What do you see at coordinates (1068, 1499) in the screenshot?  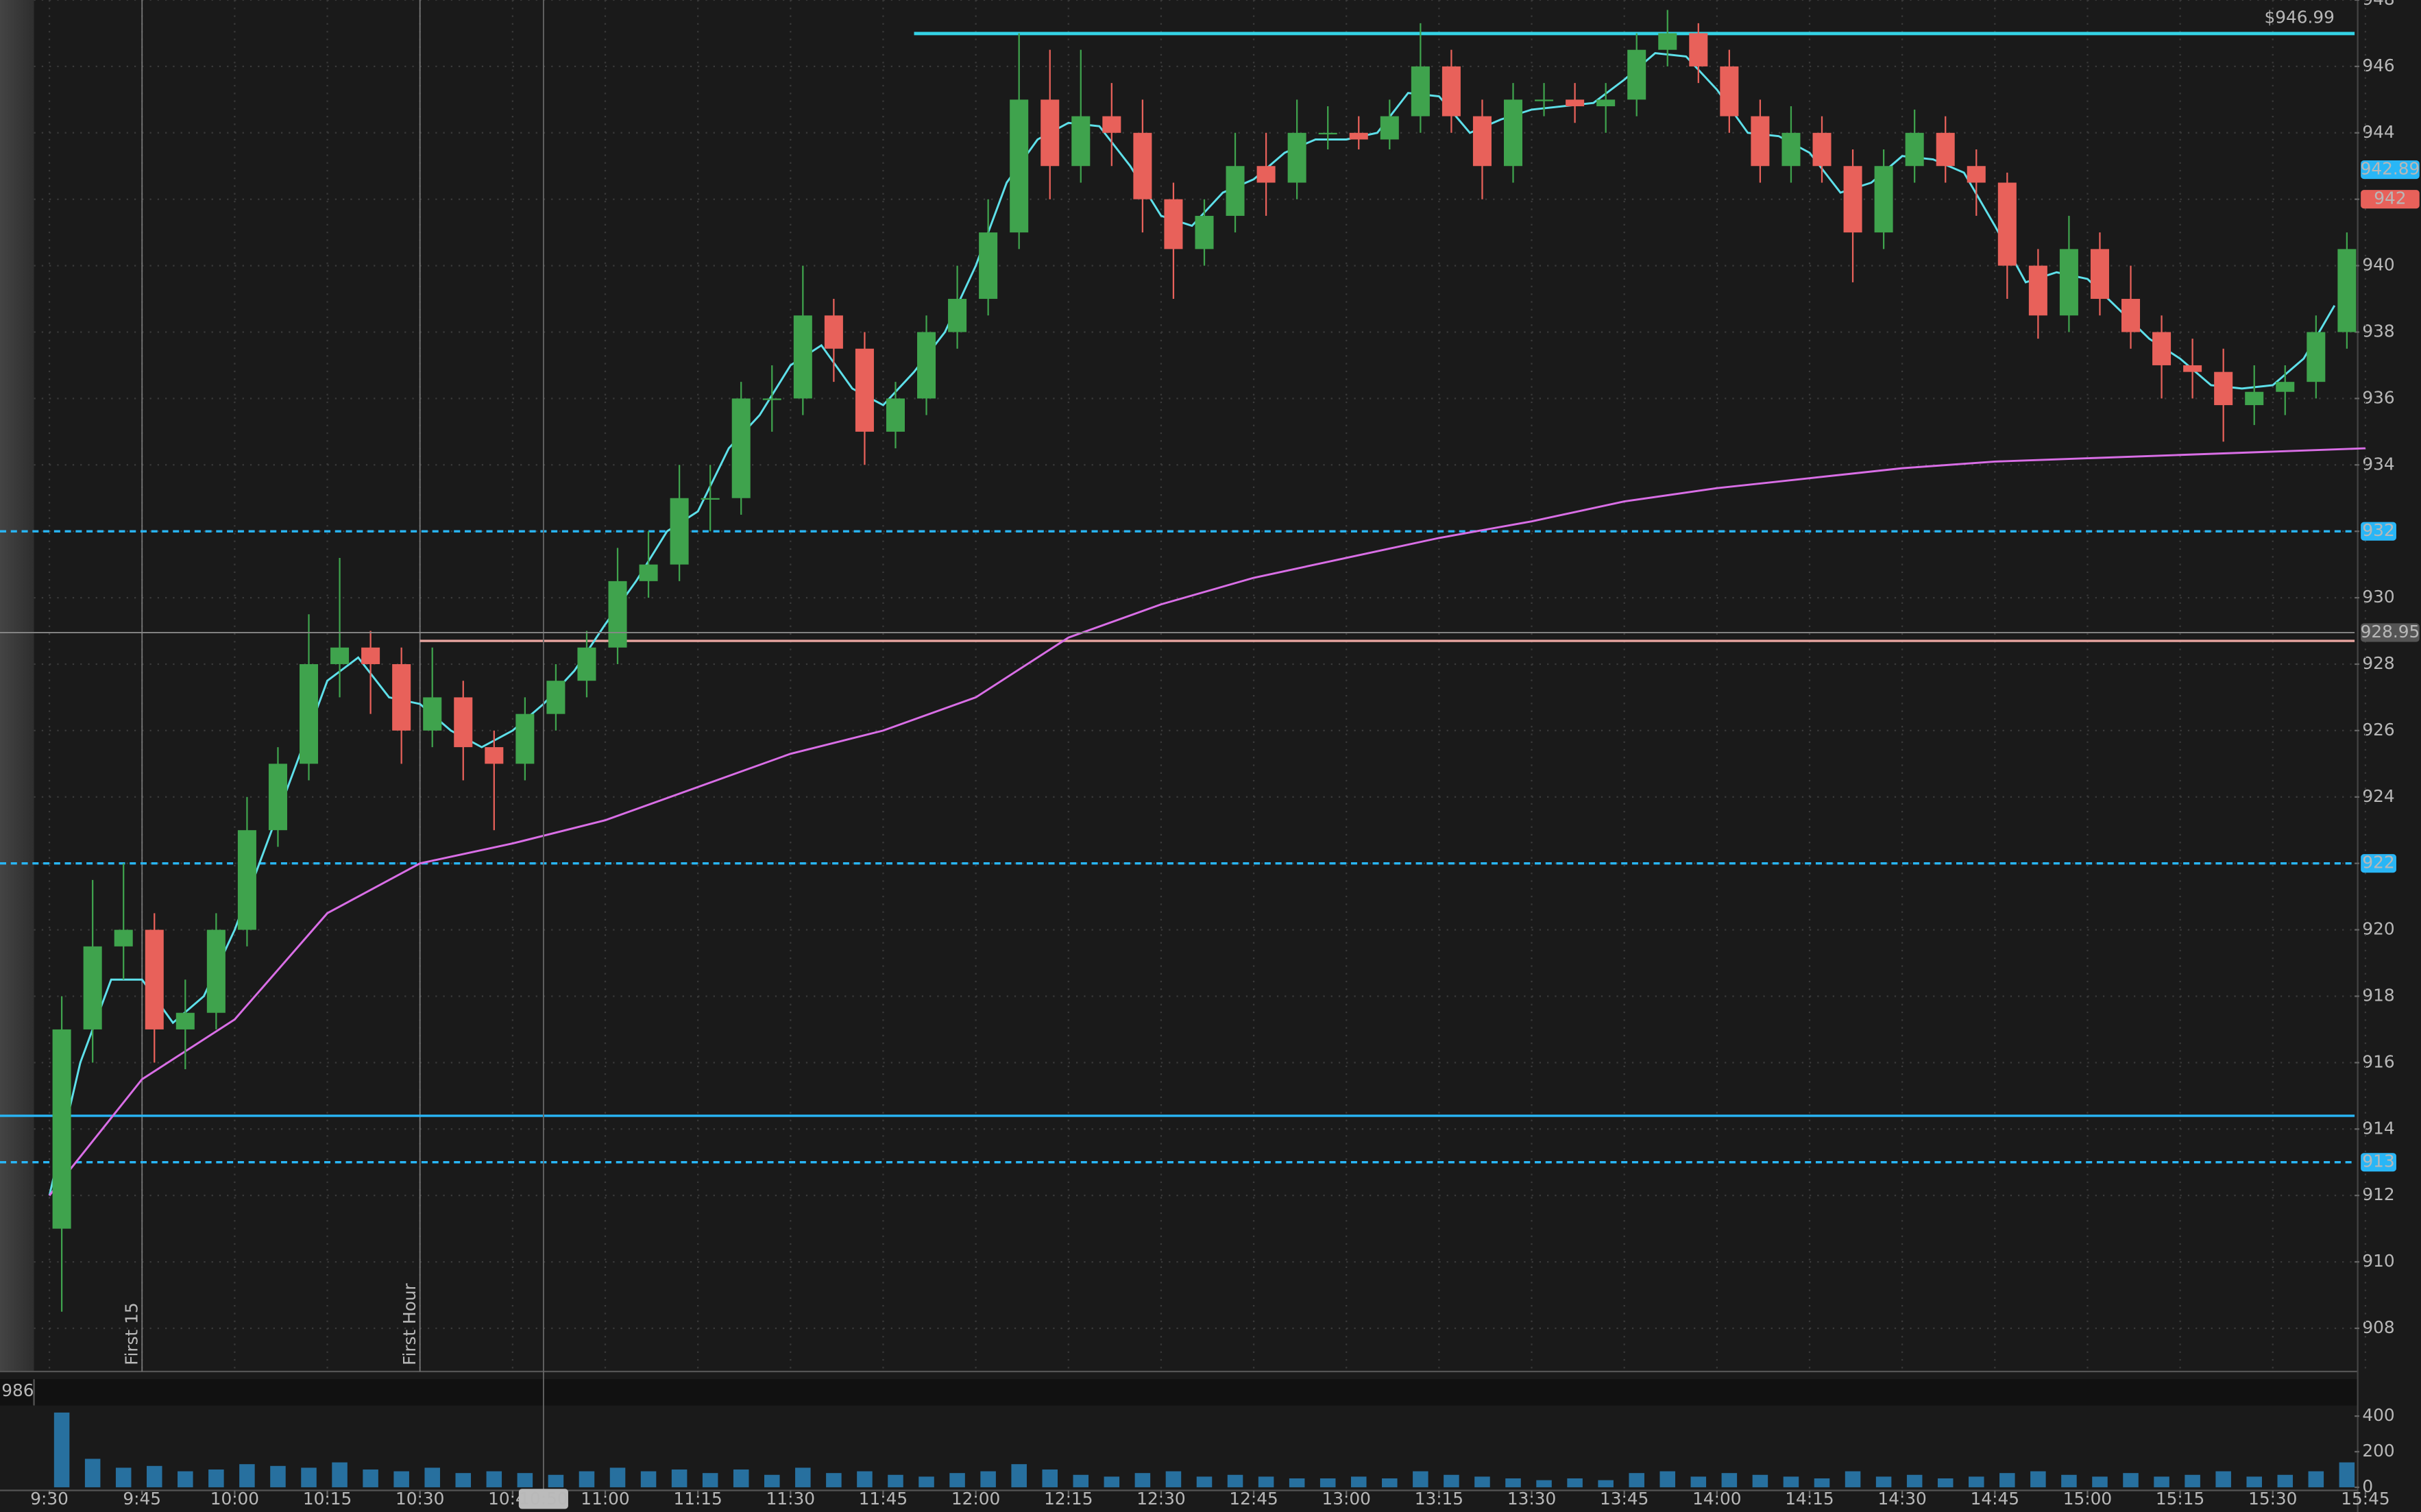 I see `x-tick-label: 12:15` at bounding box center [1068, 1499].